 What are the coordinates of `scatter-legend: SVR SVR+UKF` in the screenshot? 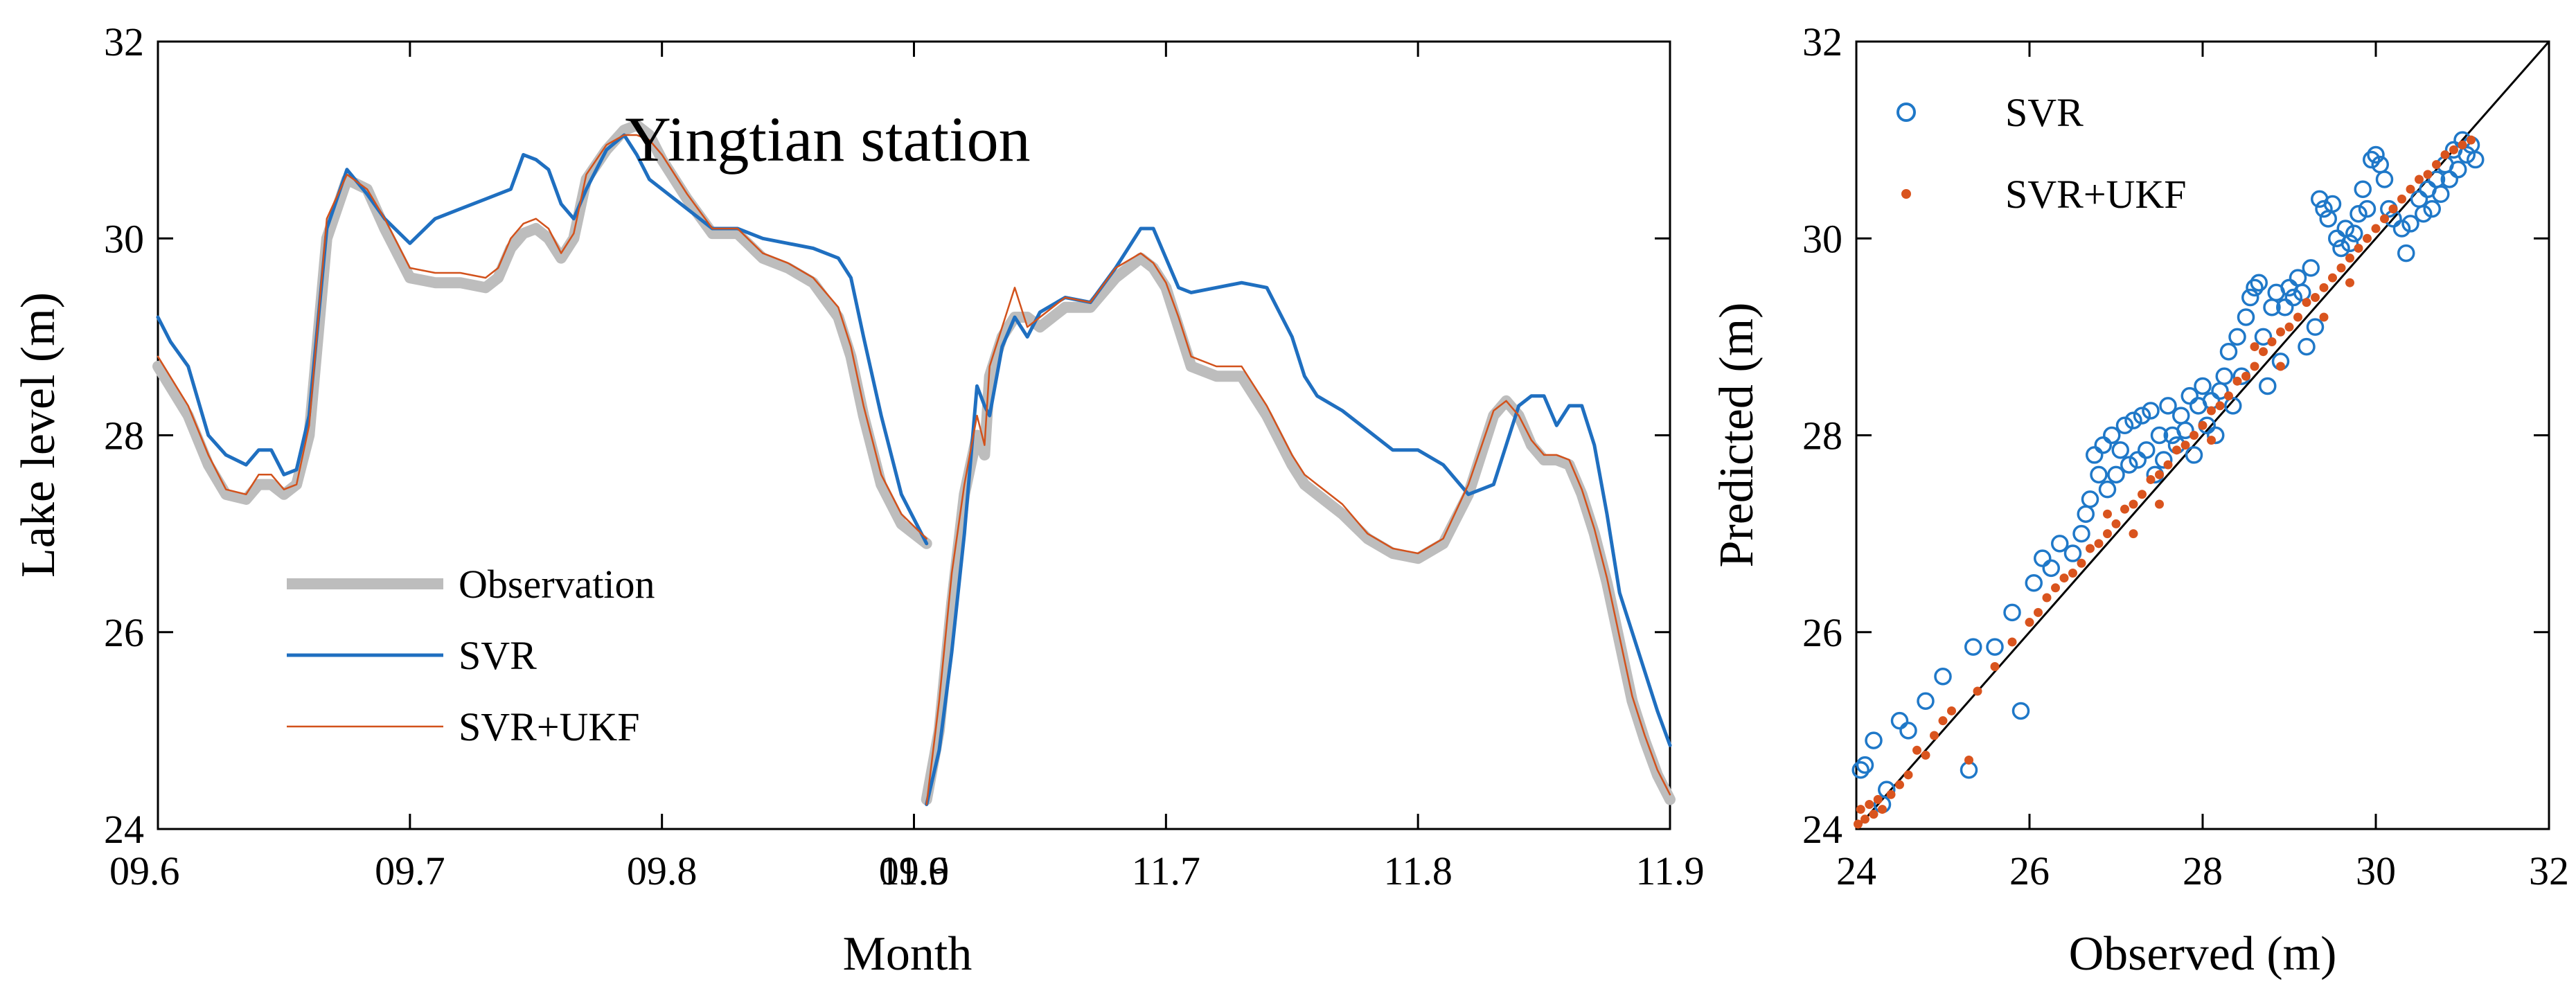 It's located at (2042, 153).